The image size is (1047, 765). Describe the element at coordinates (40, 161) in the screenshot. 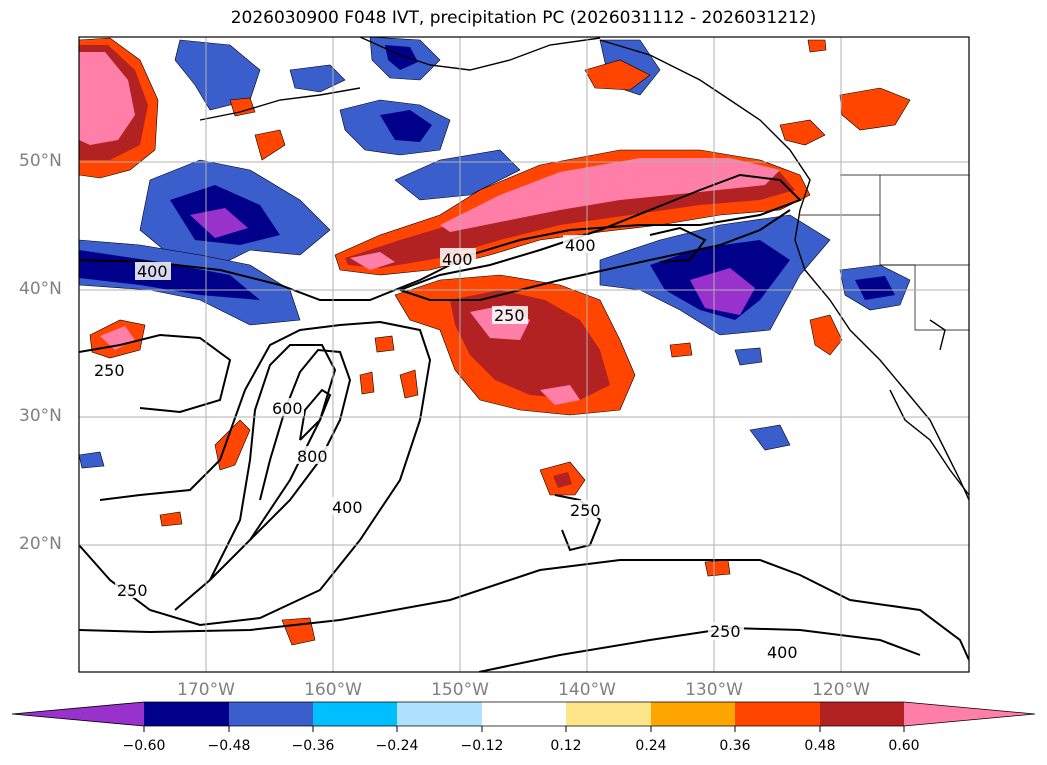

I see `lat-label-50n: 50°N` at that location.